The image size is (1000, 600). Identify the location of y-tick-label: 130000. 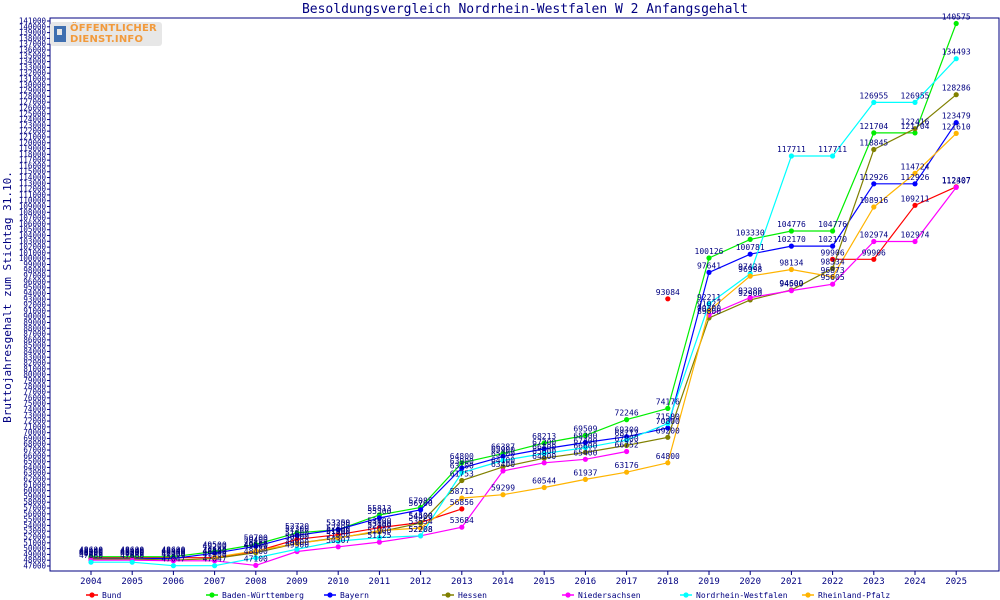
(33, 84).